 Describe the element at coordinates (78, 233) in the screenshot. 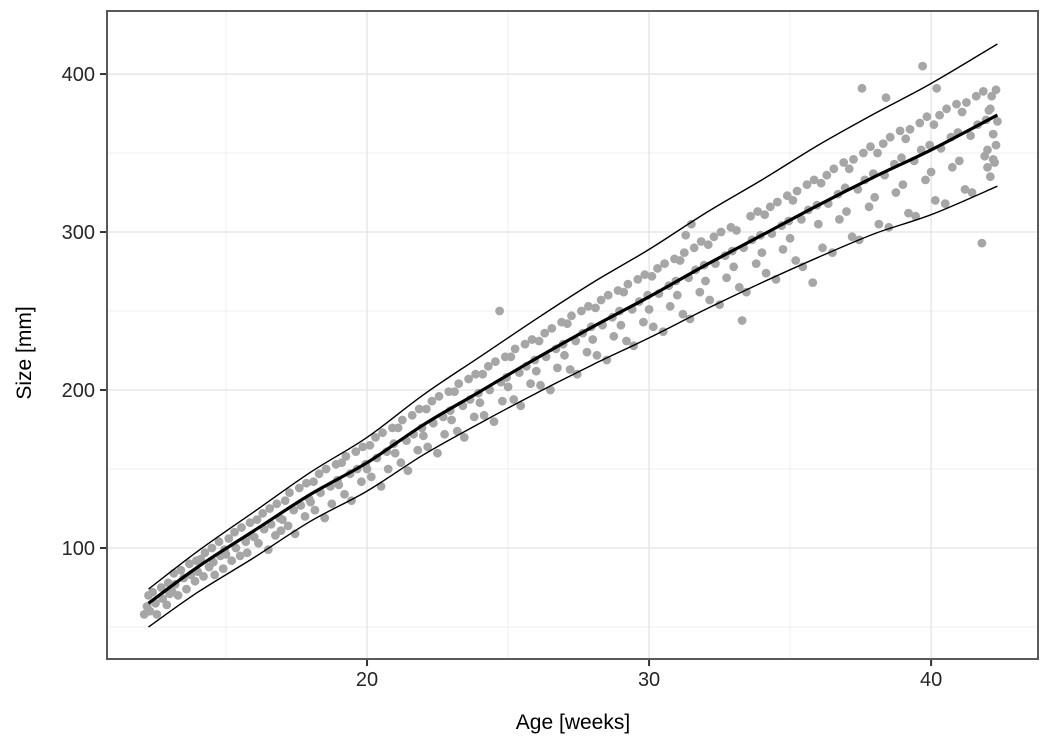

I see `y-tick-label: 300` at that location.